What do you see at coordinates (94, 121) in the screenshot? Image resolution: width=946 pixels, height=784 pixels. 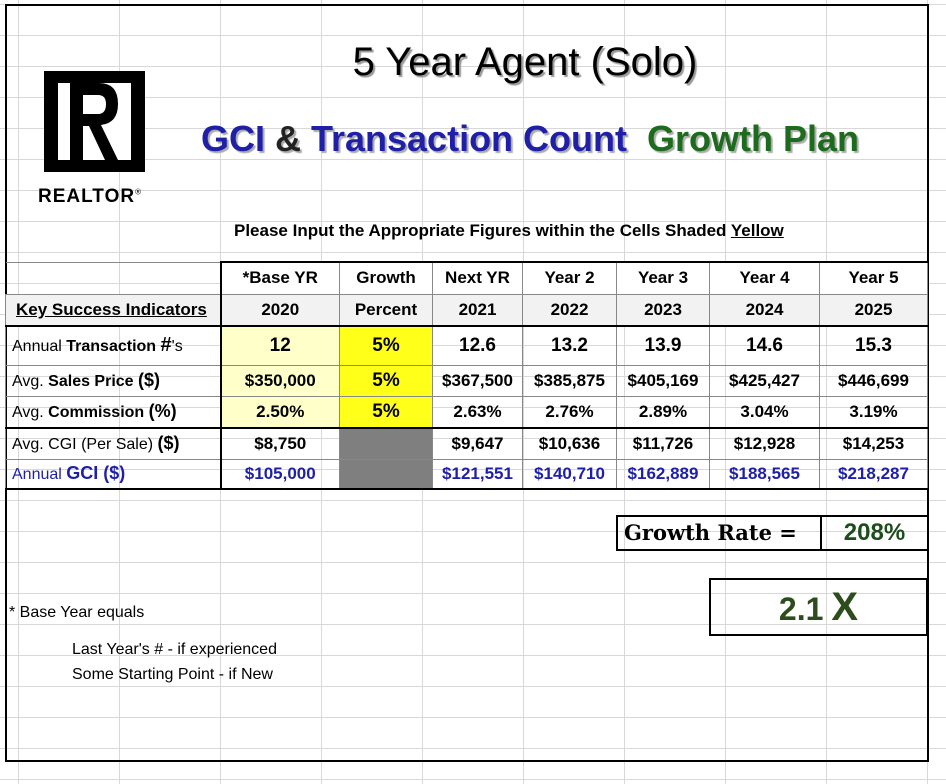 I see `realtor-r-logo-icon` at bounding box center [94, 121].